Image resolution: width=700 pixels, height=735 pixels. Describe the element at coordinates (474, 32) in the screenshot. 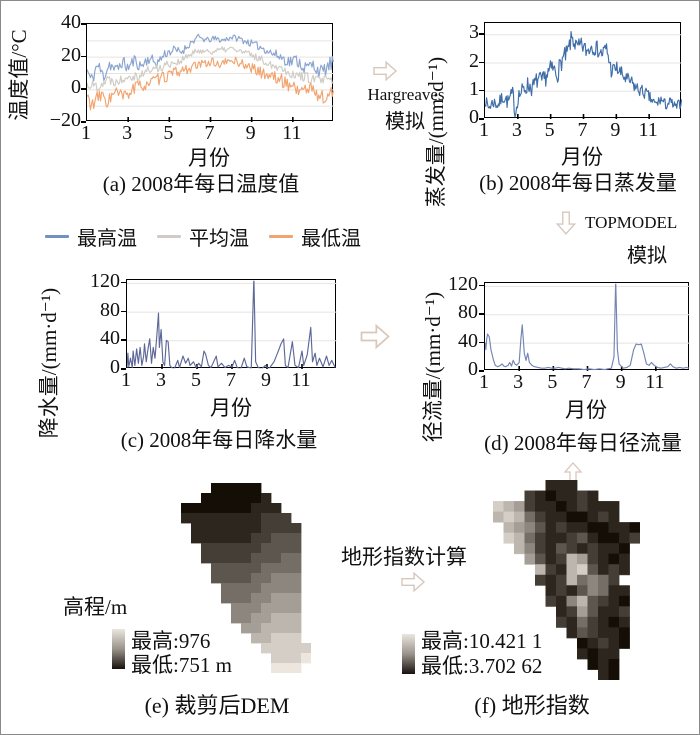

I see `chart-b-ytick: 3` at that location.